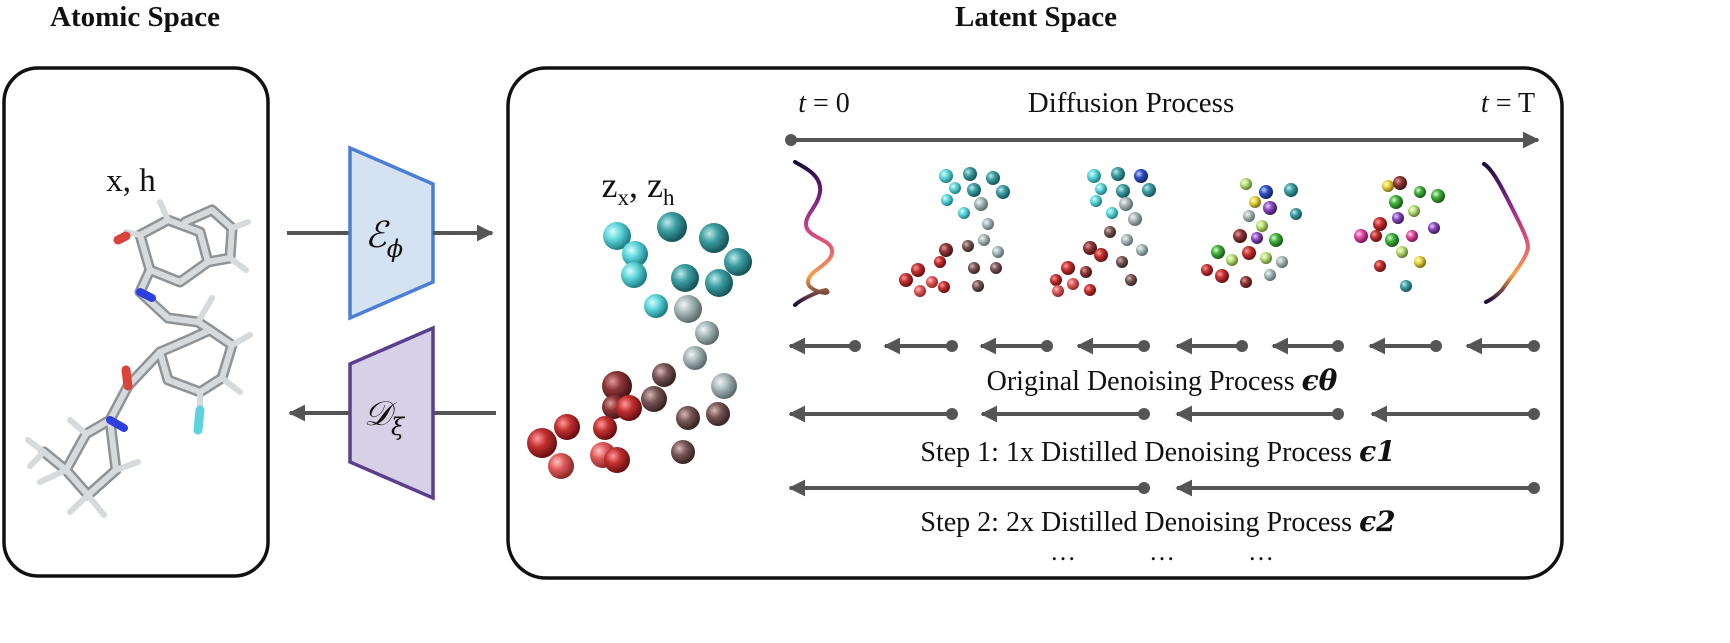 This screenshot has width=1730, height=643. I want to click on atomic-space-panel, so click(136, 322).